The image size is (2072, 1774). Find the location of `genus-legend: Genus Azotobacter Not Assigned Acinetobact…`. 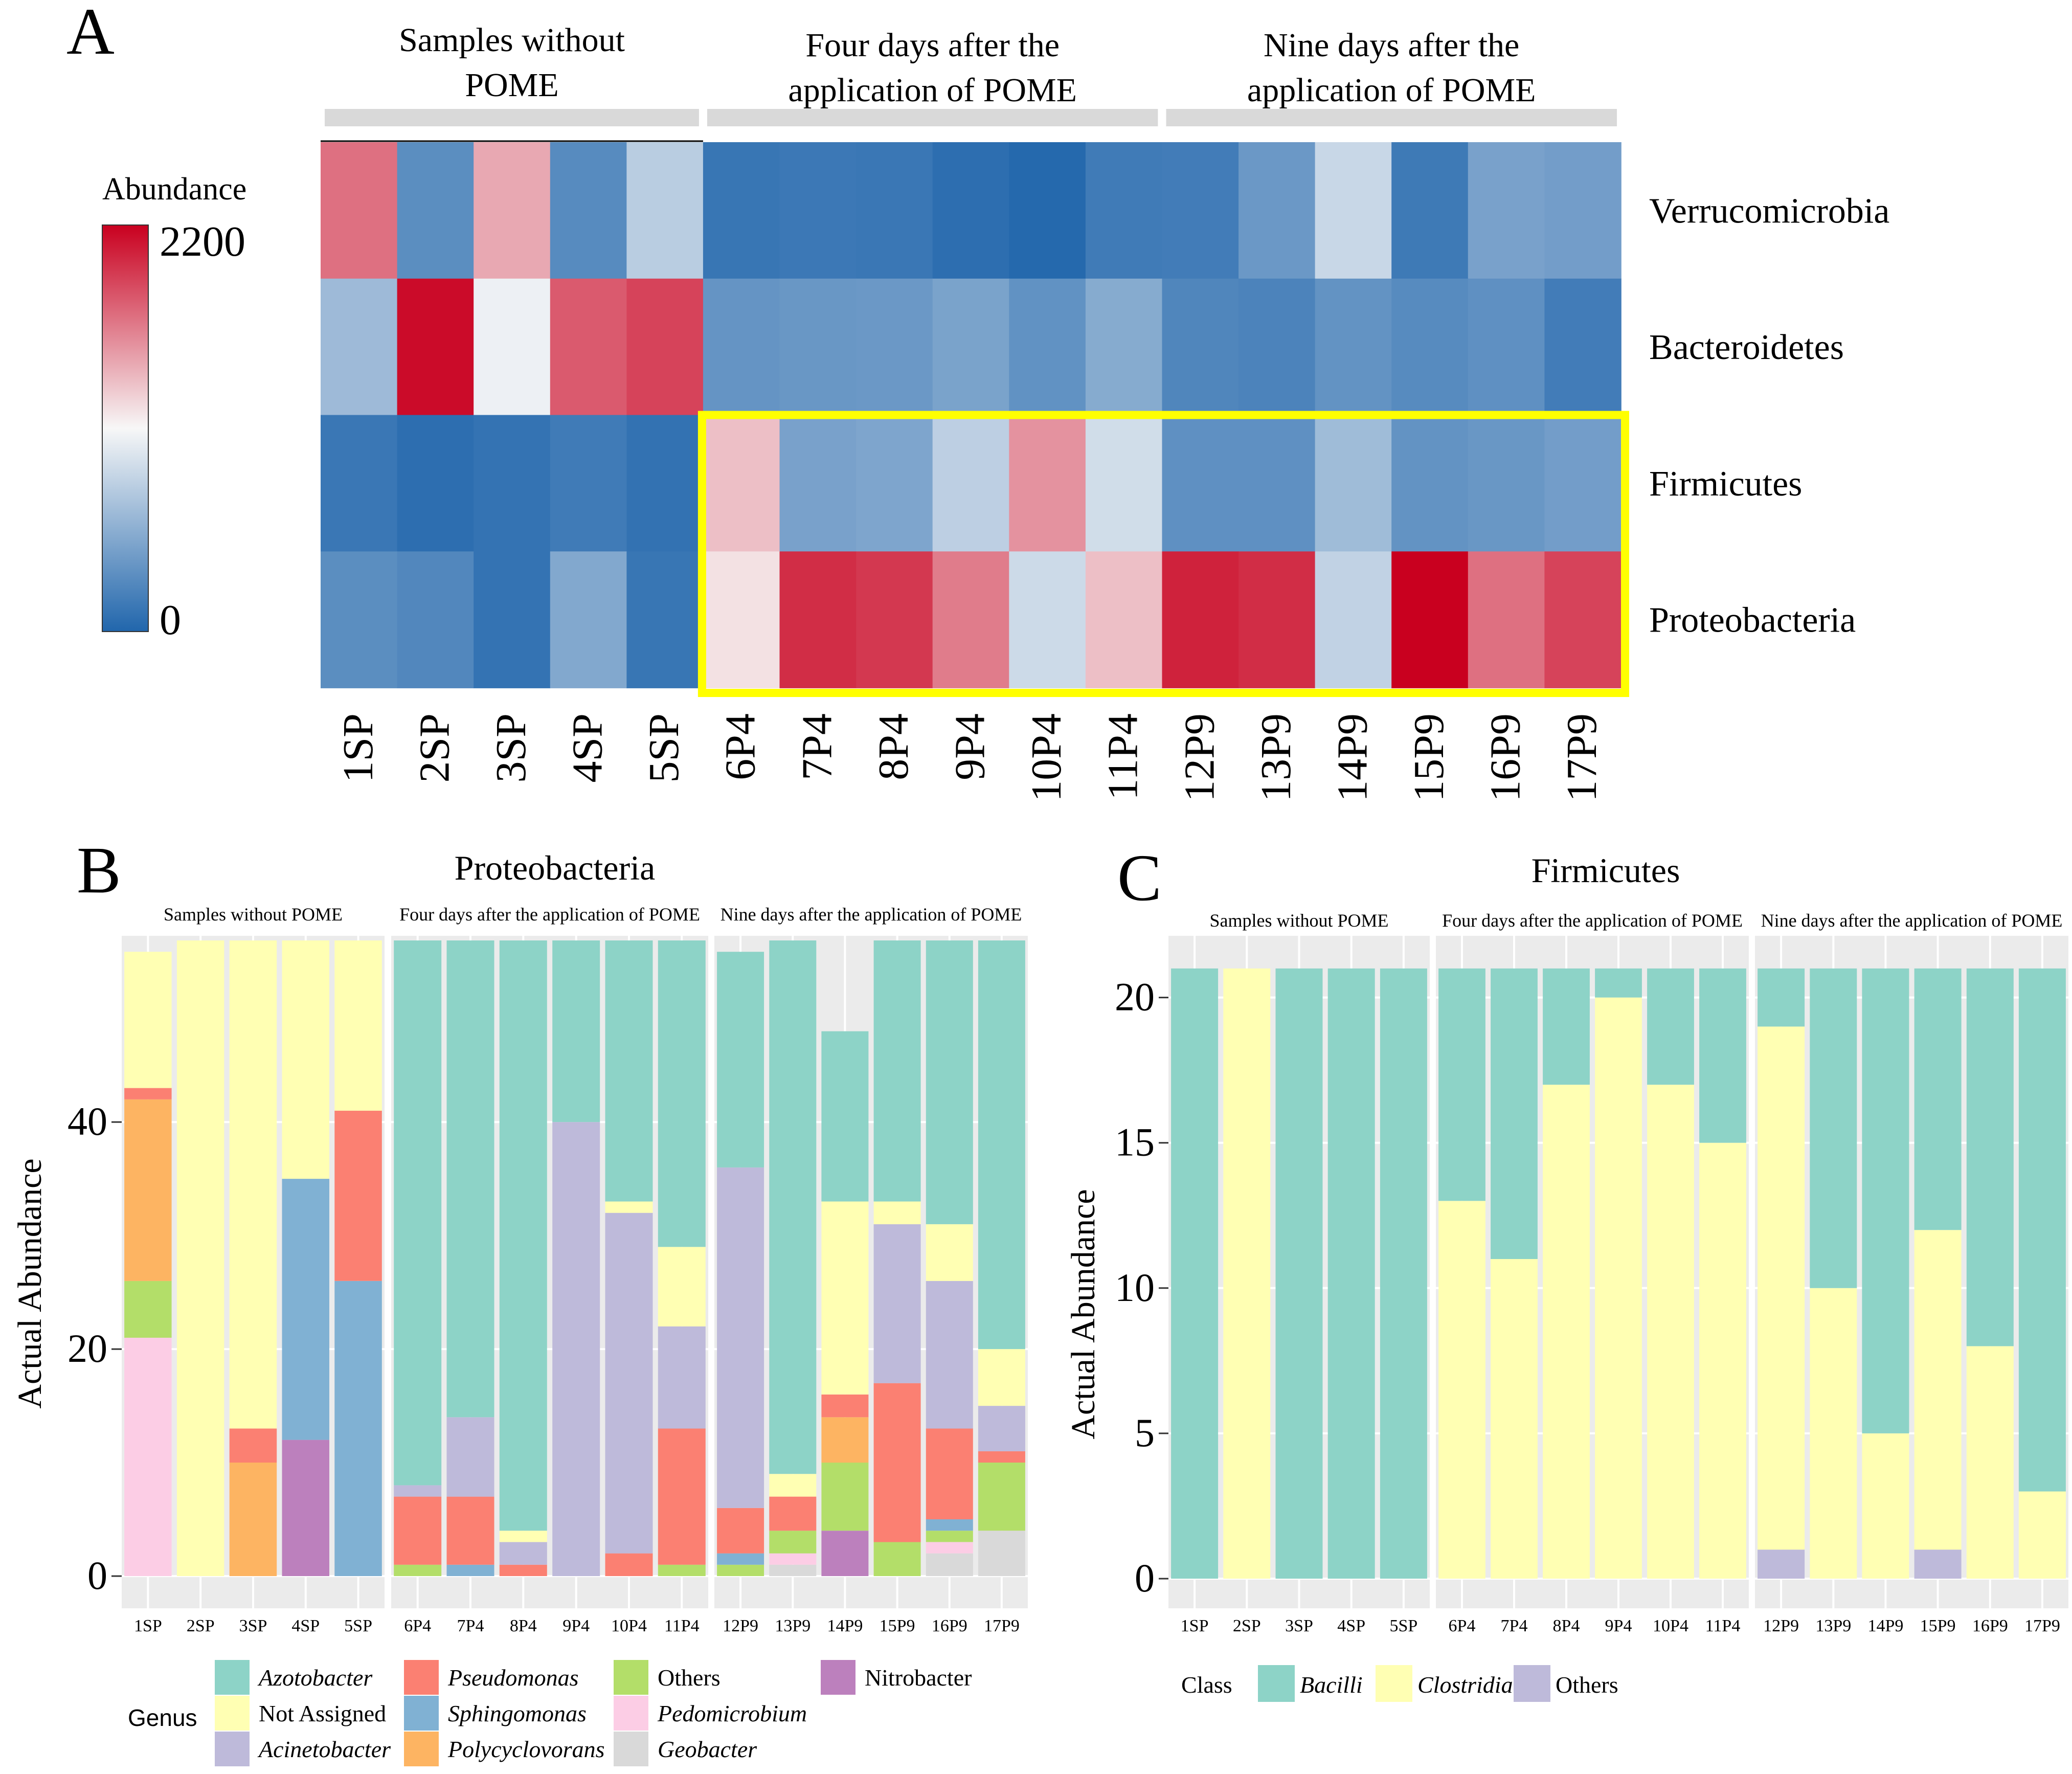

genus-legend: Genus Azotobacter Not Assigned Acinetobact… is located at coordinates (550, 1713).